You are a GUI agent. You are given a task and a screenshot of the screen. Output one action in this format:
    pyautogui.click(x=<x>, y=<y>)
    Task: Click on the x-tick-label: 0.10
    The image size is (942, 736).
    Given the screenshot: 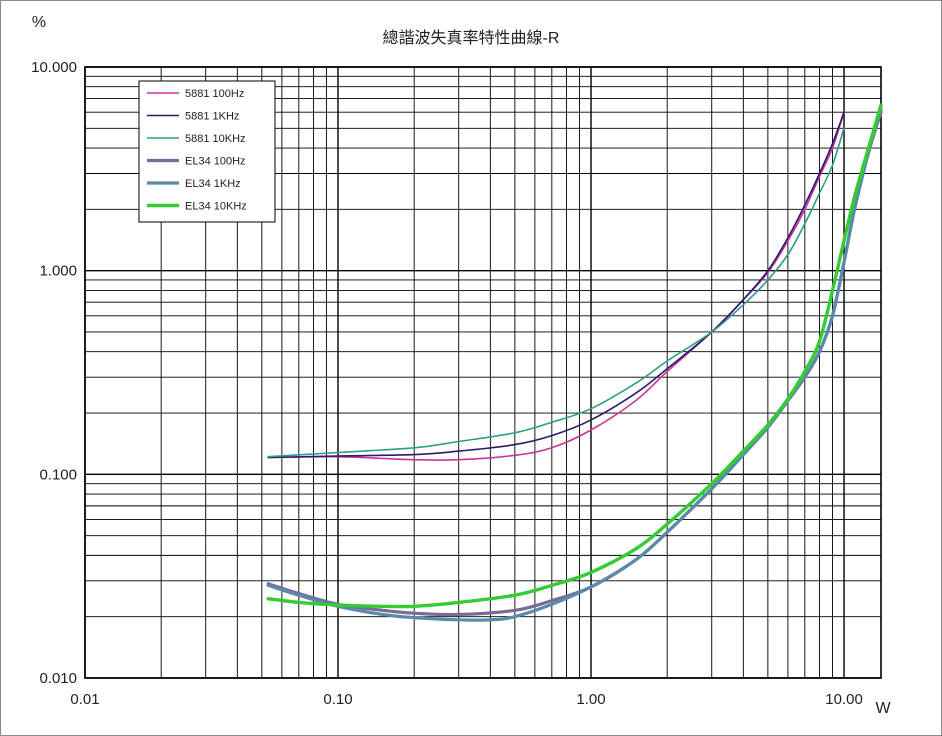 What is the action you would take?
    pyautogui.click(x=337, y=699)
    